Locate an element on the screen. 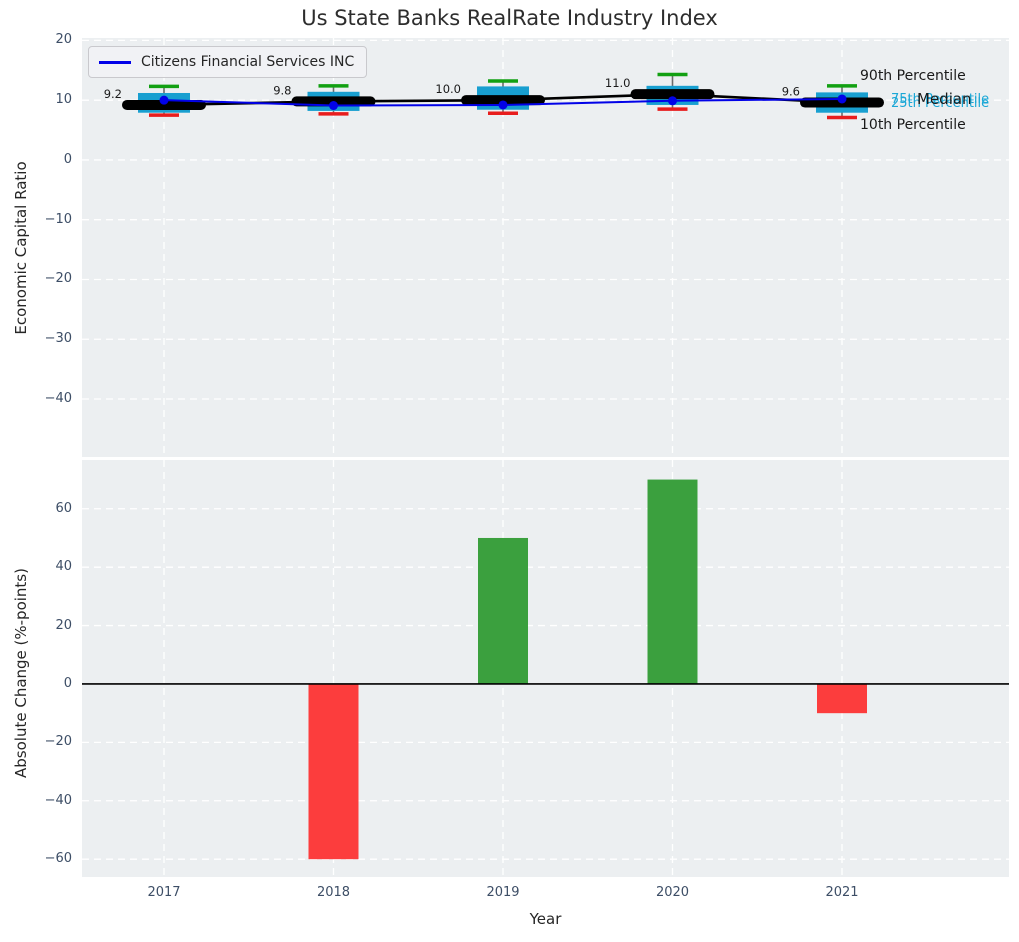  bottom-ytick-60: 60 is located at coordinates (63, 508).